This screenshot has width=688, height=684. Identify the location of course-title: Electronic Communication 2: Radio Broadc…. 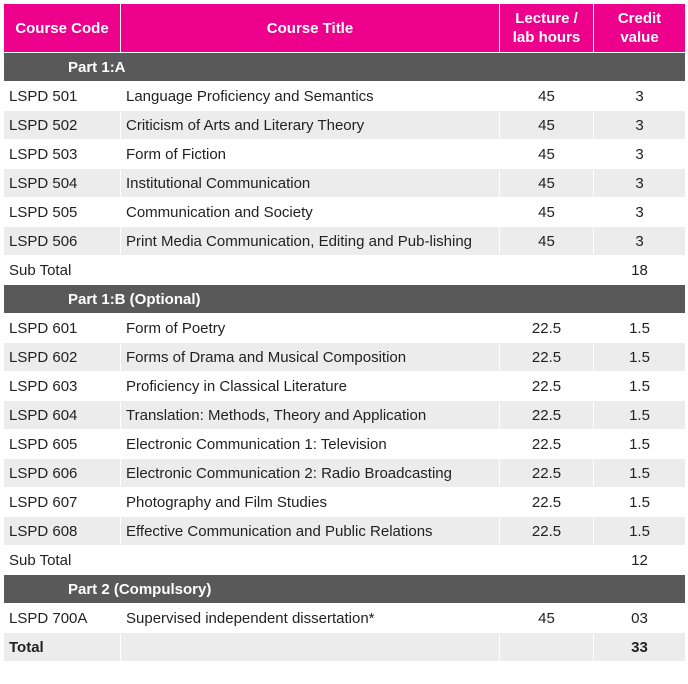
(310, 473).